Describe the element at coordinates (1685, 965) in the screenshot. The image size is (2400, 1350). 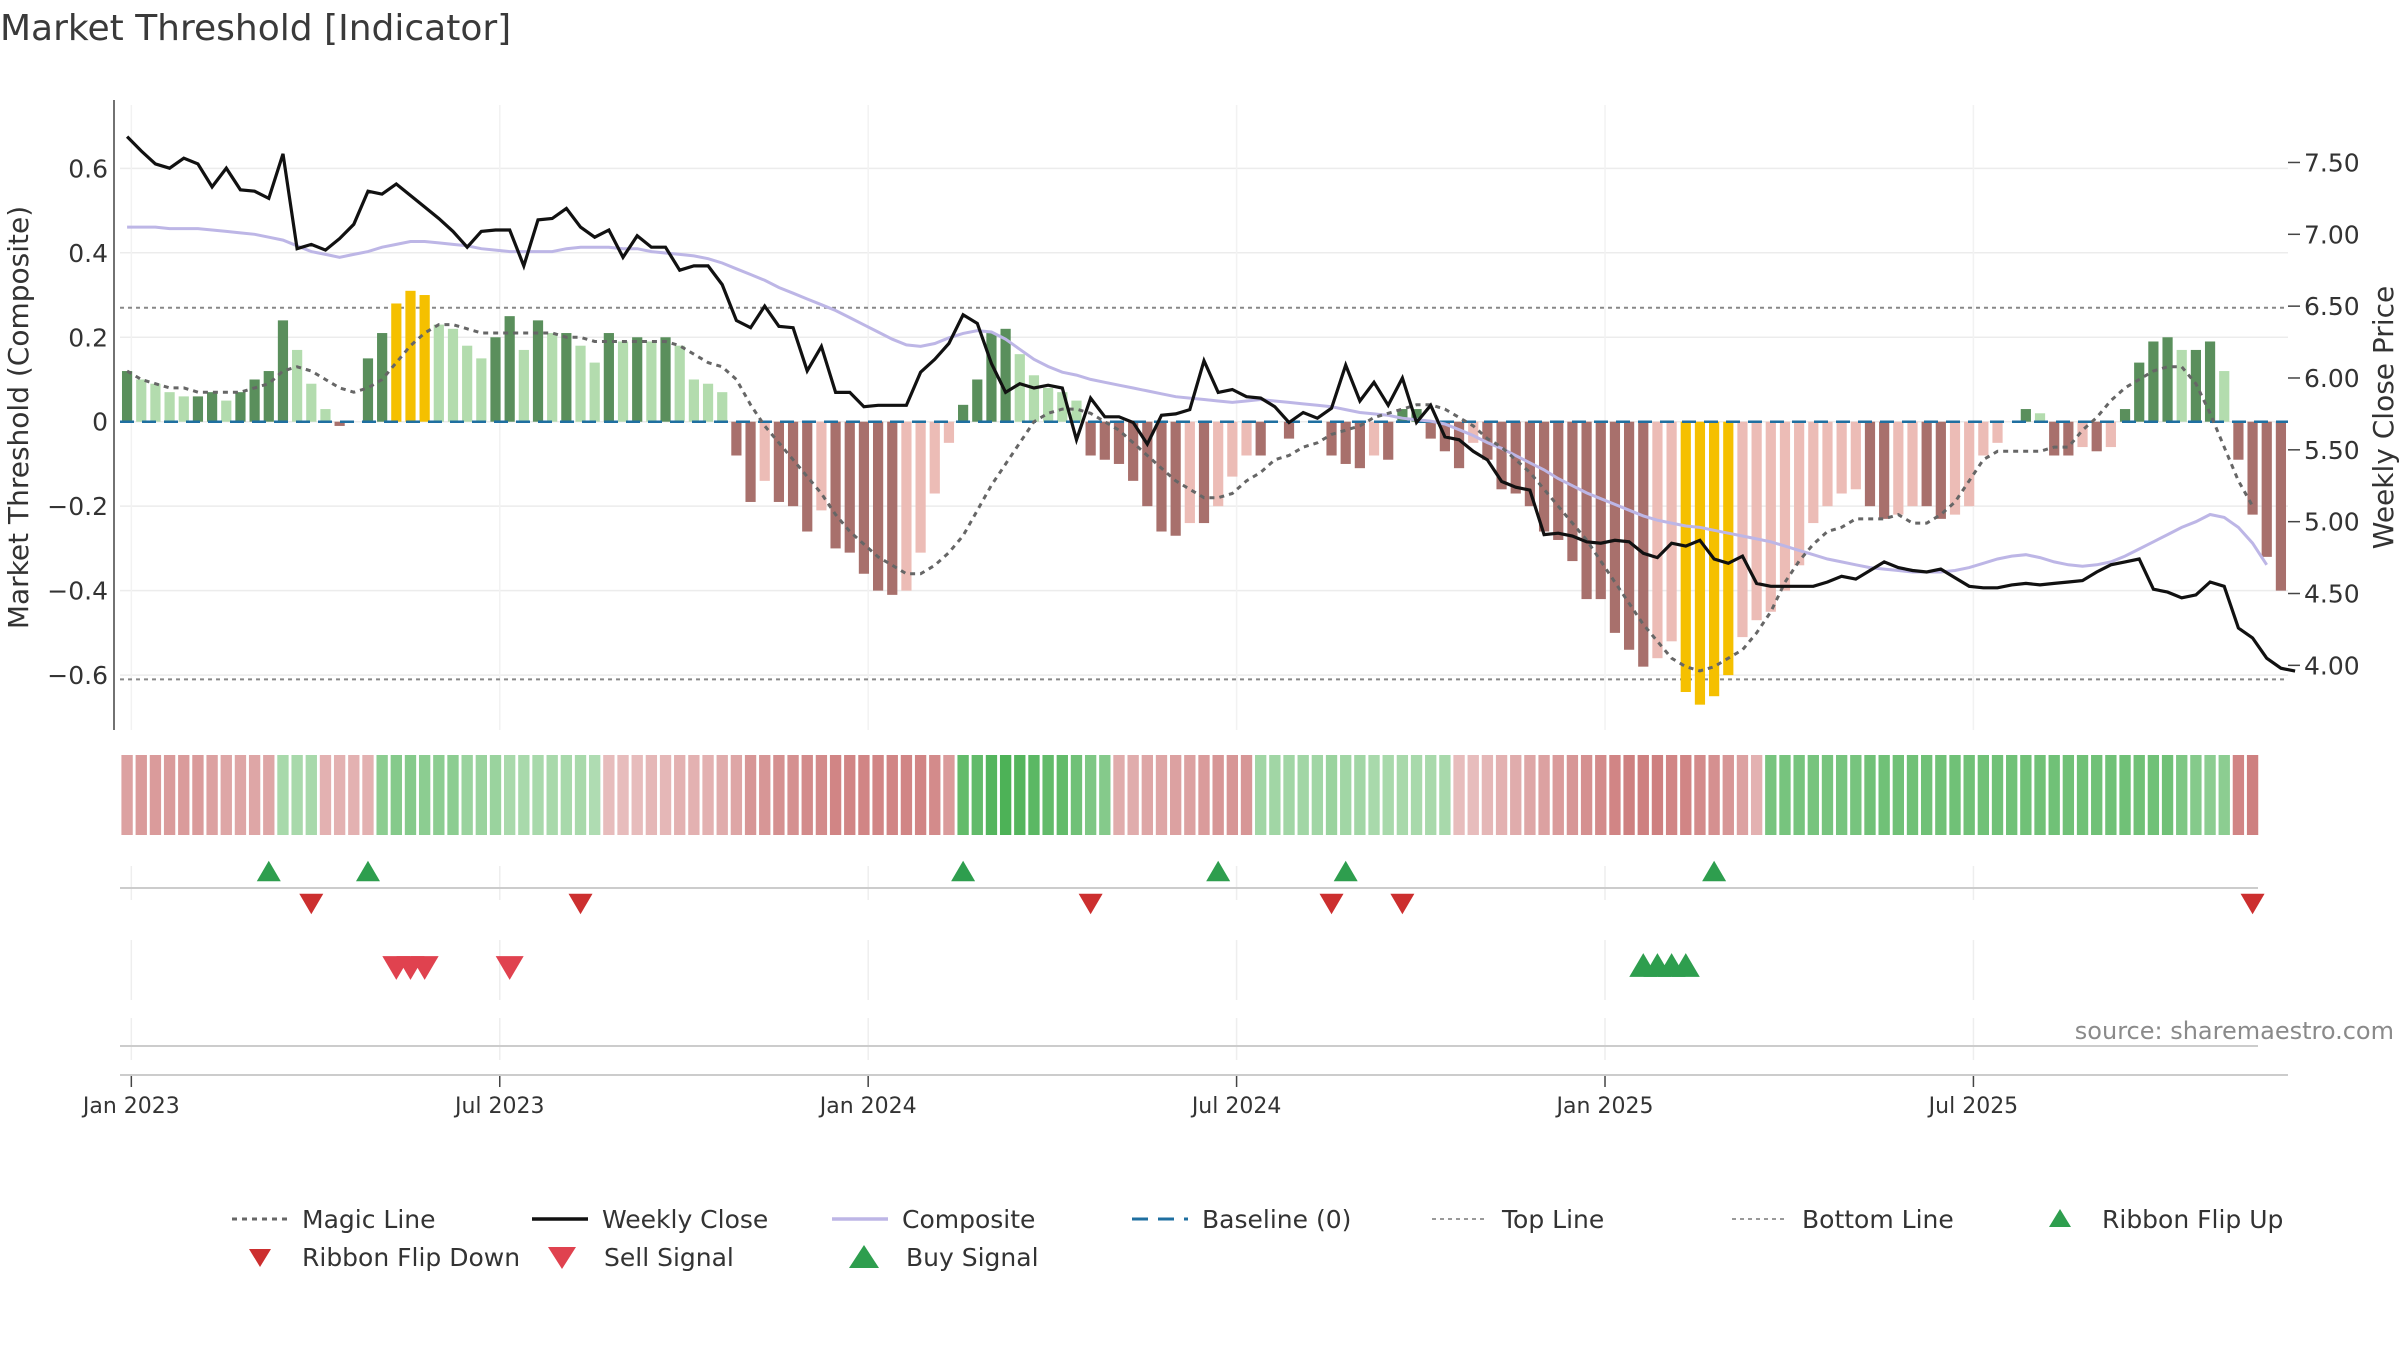
I see `buy-signal-marker` at that location.